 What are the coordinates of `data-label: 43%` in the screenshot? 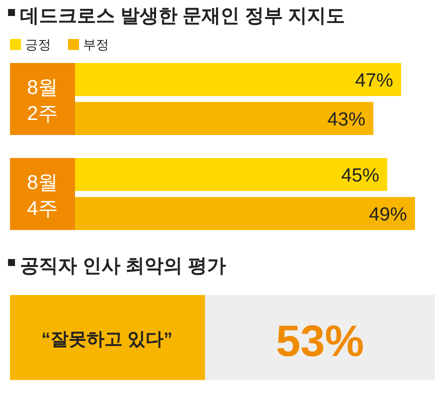 It's located at (346, 120).